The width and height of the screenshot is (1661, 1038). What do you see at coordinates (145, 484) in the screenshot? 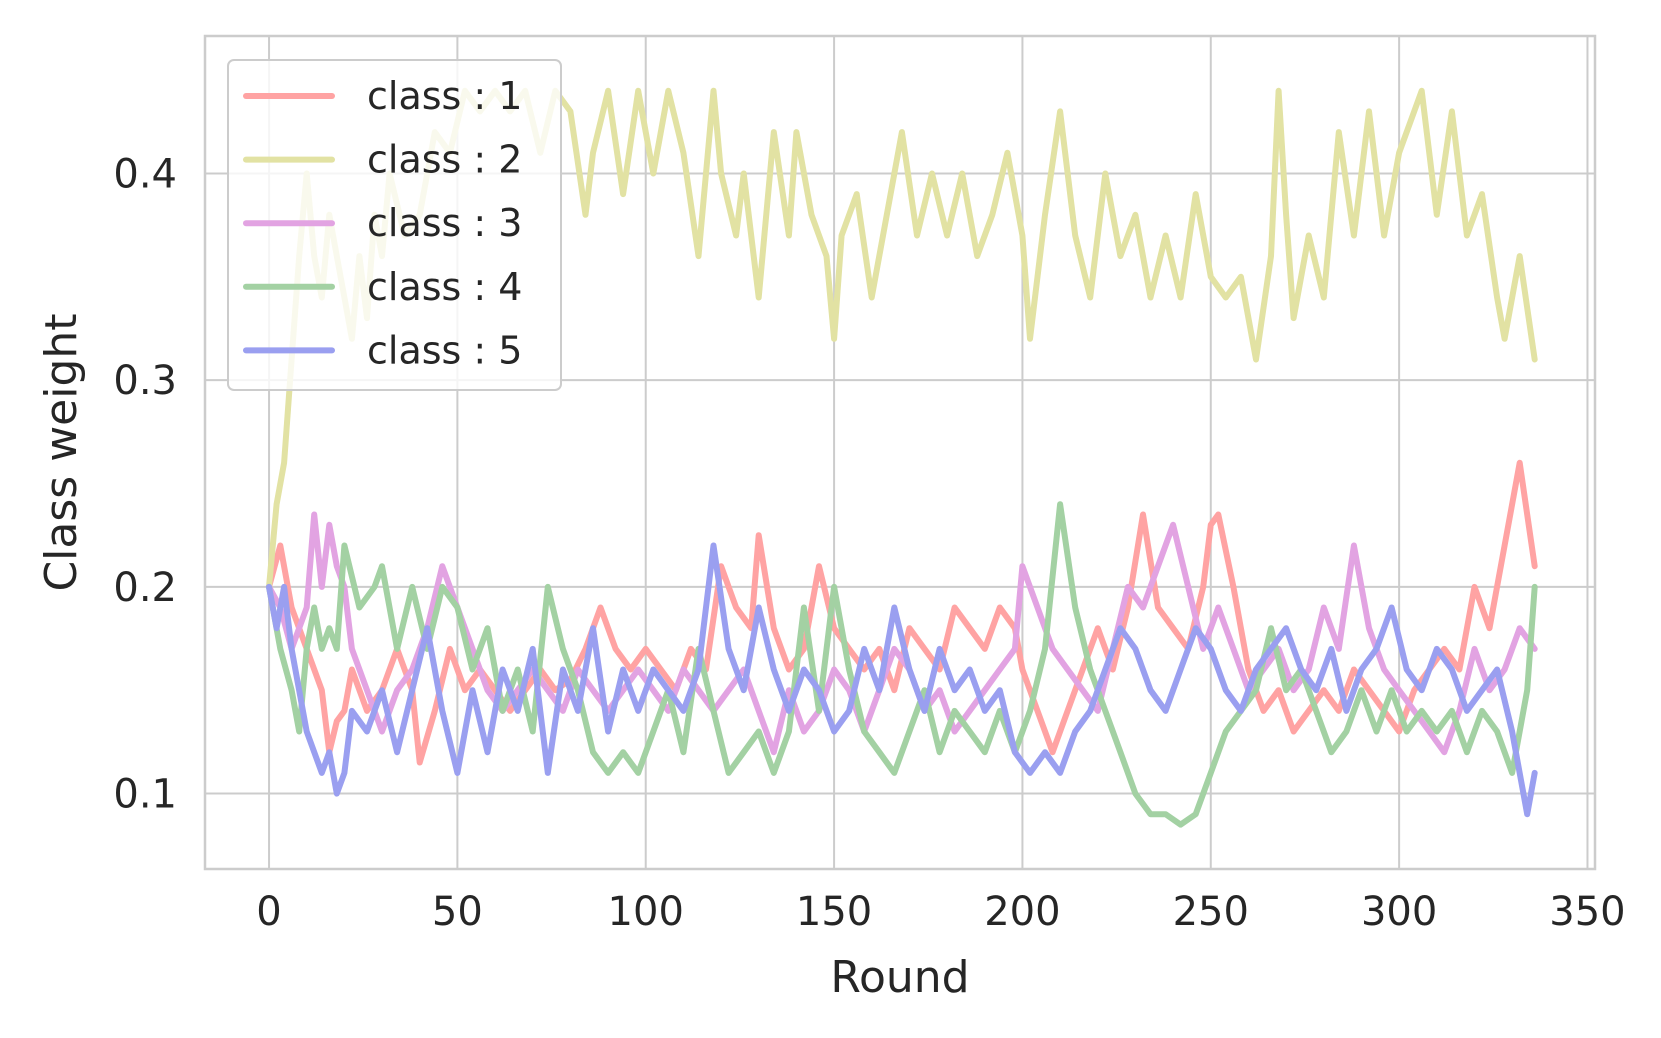
I see `y-tick-labels: 0.1 0.2 0.3 0.4` at bounding box center [145, 484].